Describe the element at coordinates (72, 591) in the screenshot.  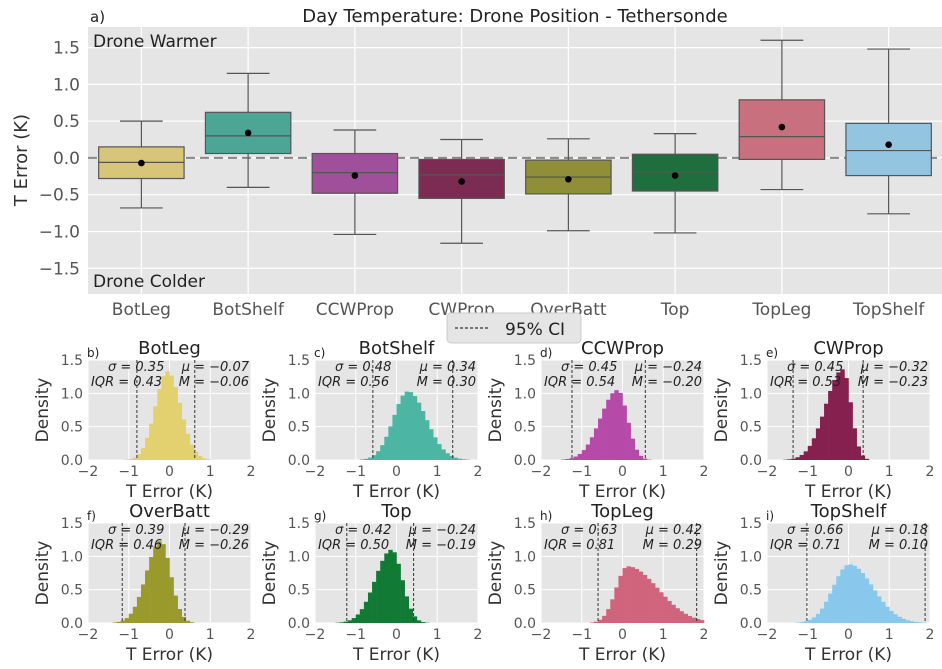
I see `y-tick-label: 0.5` at that location.